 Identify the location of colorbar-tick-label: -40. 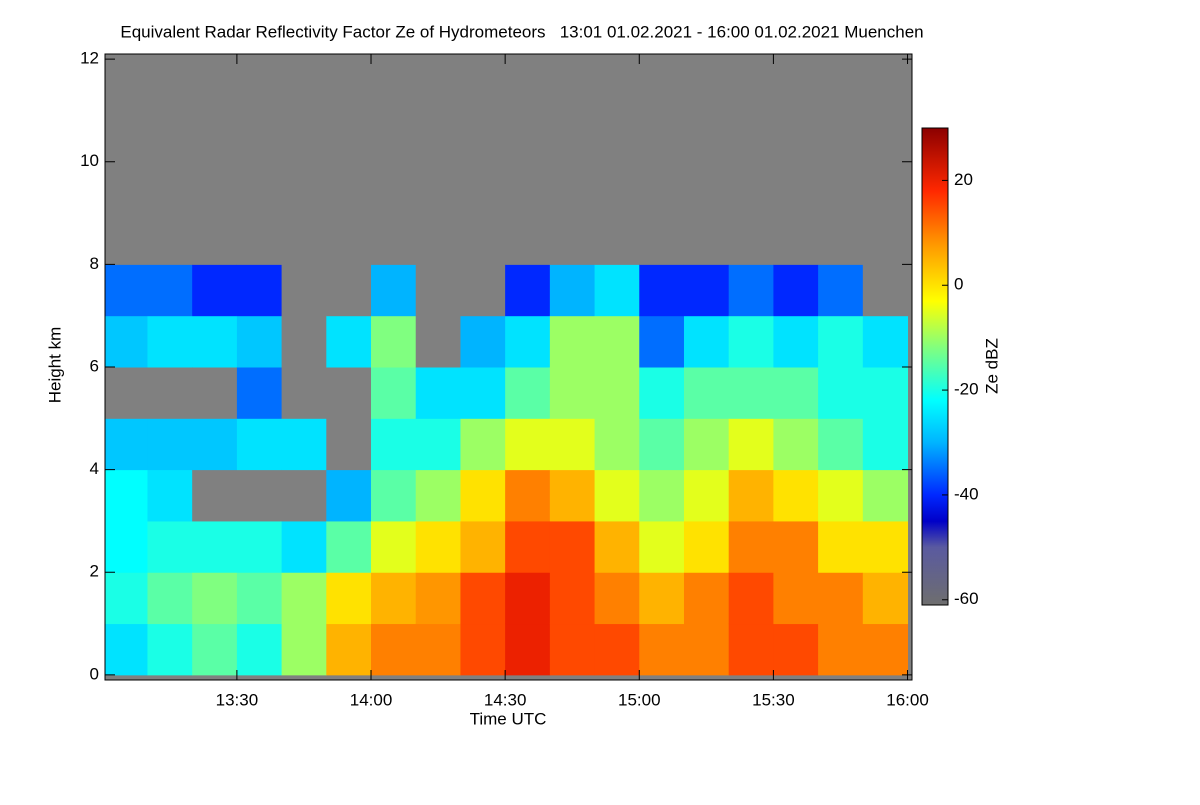
(966, 493).